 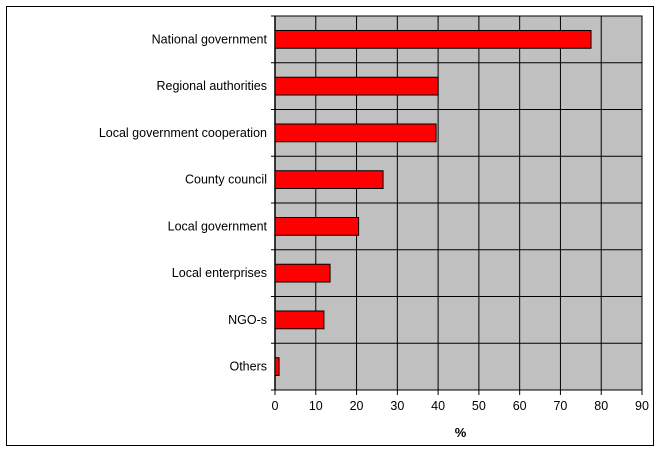 I want to click on category-label: National government, so click(x=210, y=39).